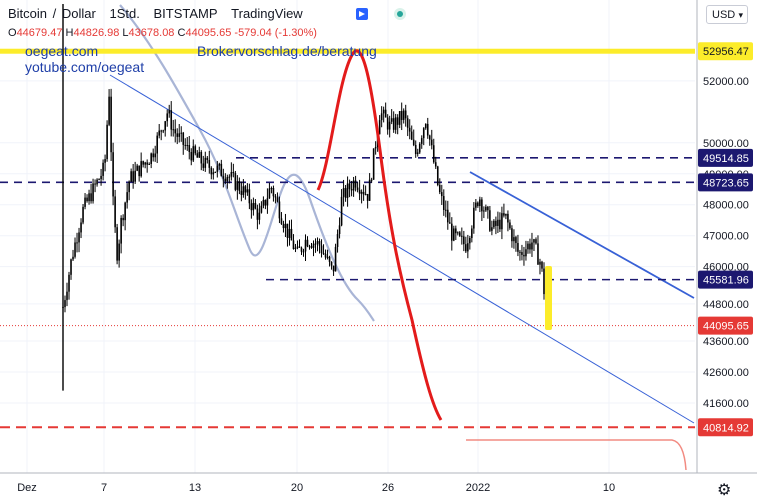 This screenshot has height=503, width=757. Describe the element at coordinates (548, 298) in the screenshot. I see `highlight-marker` at that location.